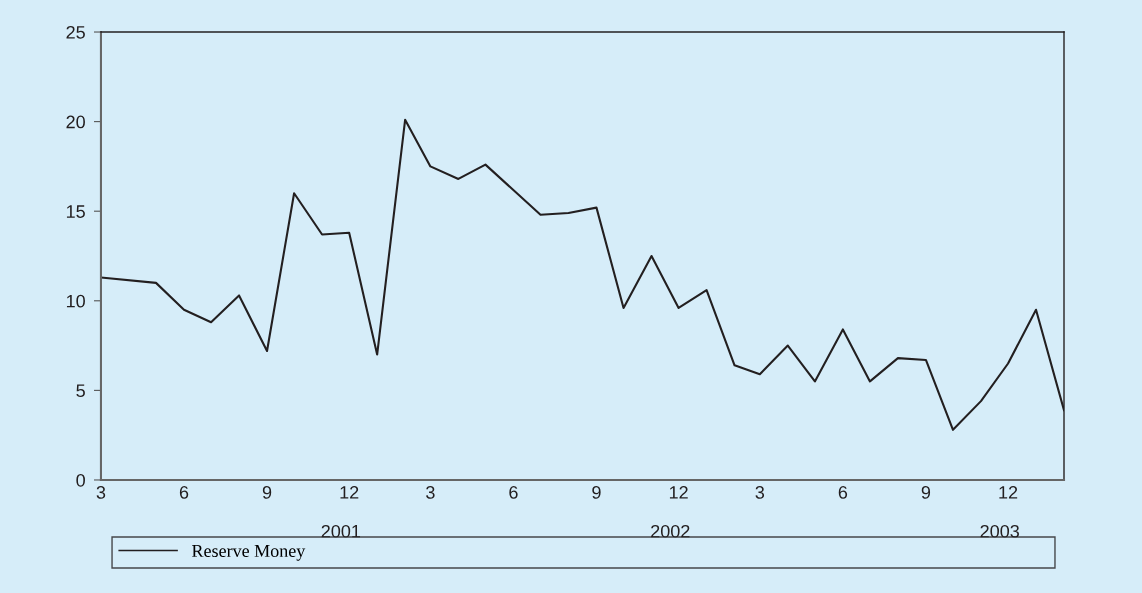  What do you see at coordinates (75, 211) in the screenshot?
I see `y-tick-label: 15` at bounding box center [75, 211].